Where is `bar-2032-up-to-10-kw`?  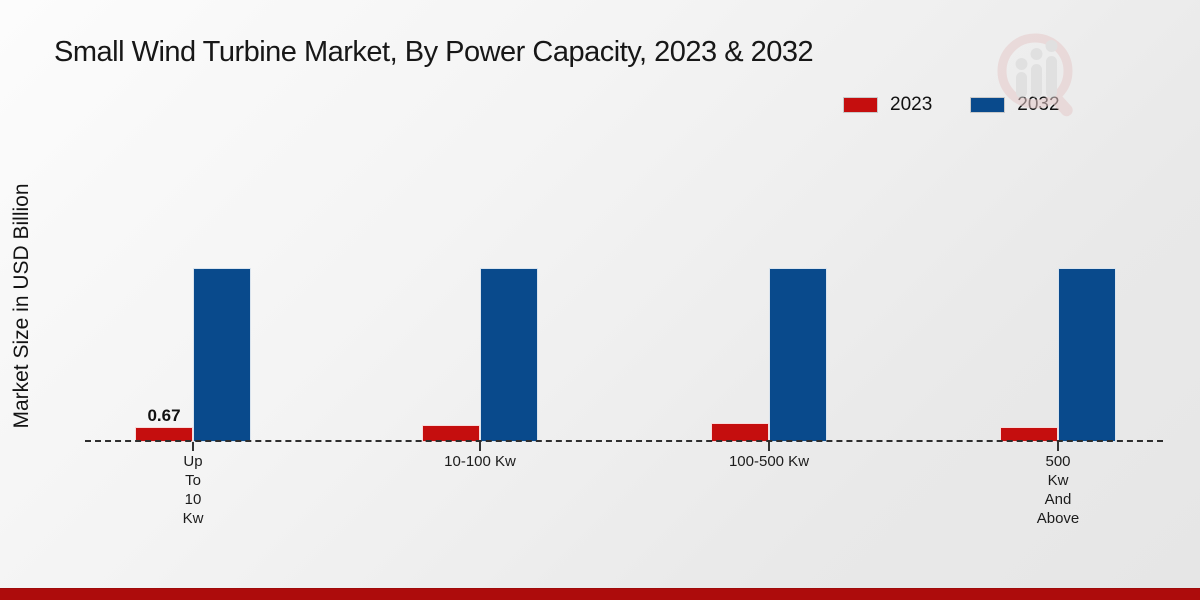
bar-2032-up-to-10-kw is located at coordinates (222, 355).